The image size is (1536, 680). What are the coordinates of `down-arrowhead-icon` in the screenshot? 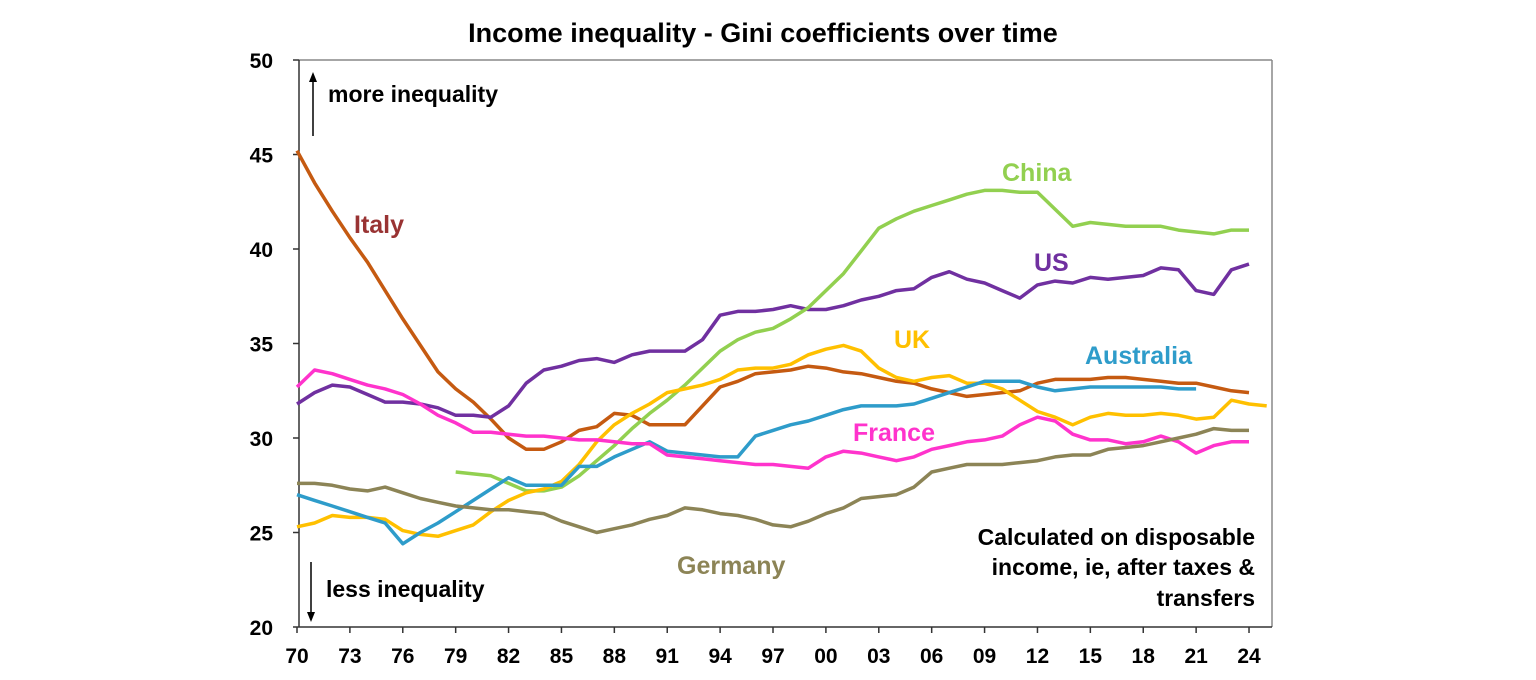 It's located at (311, 617).